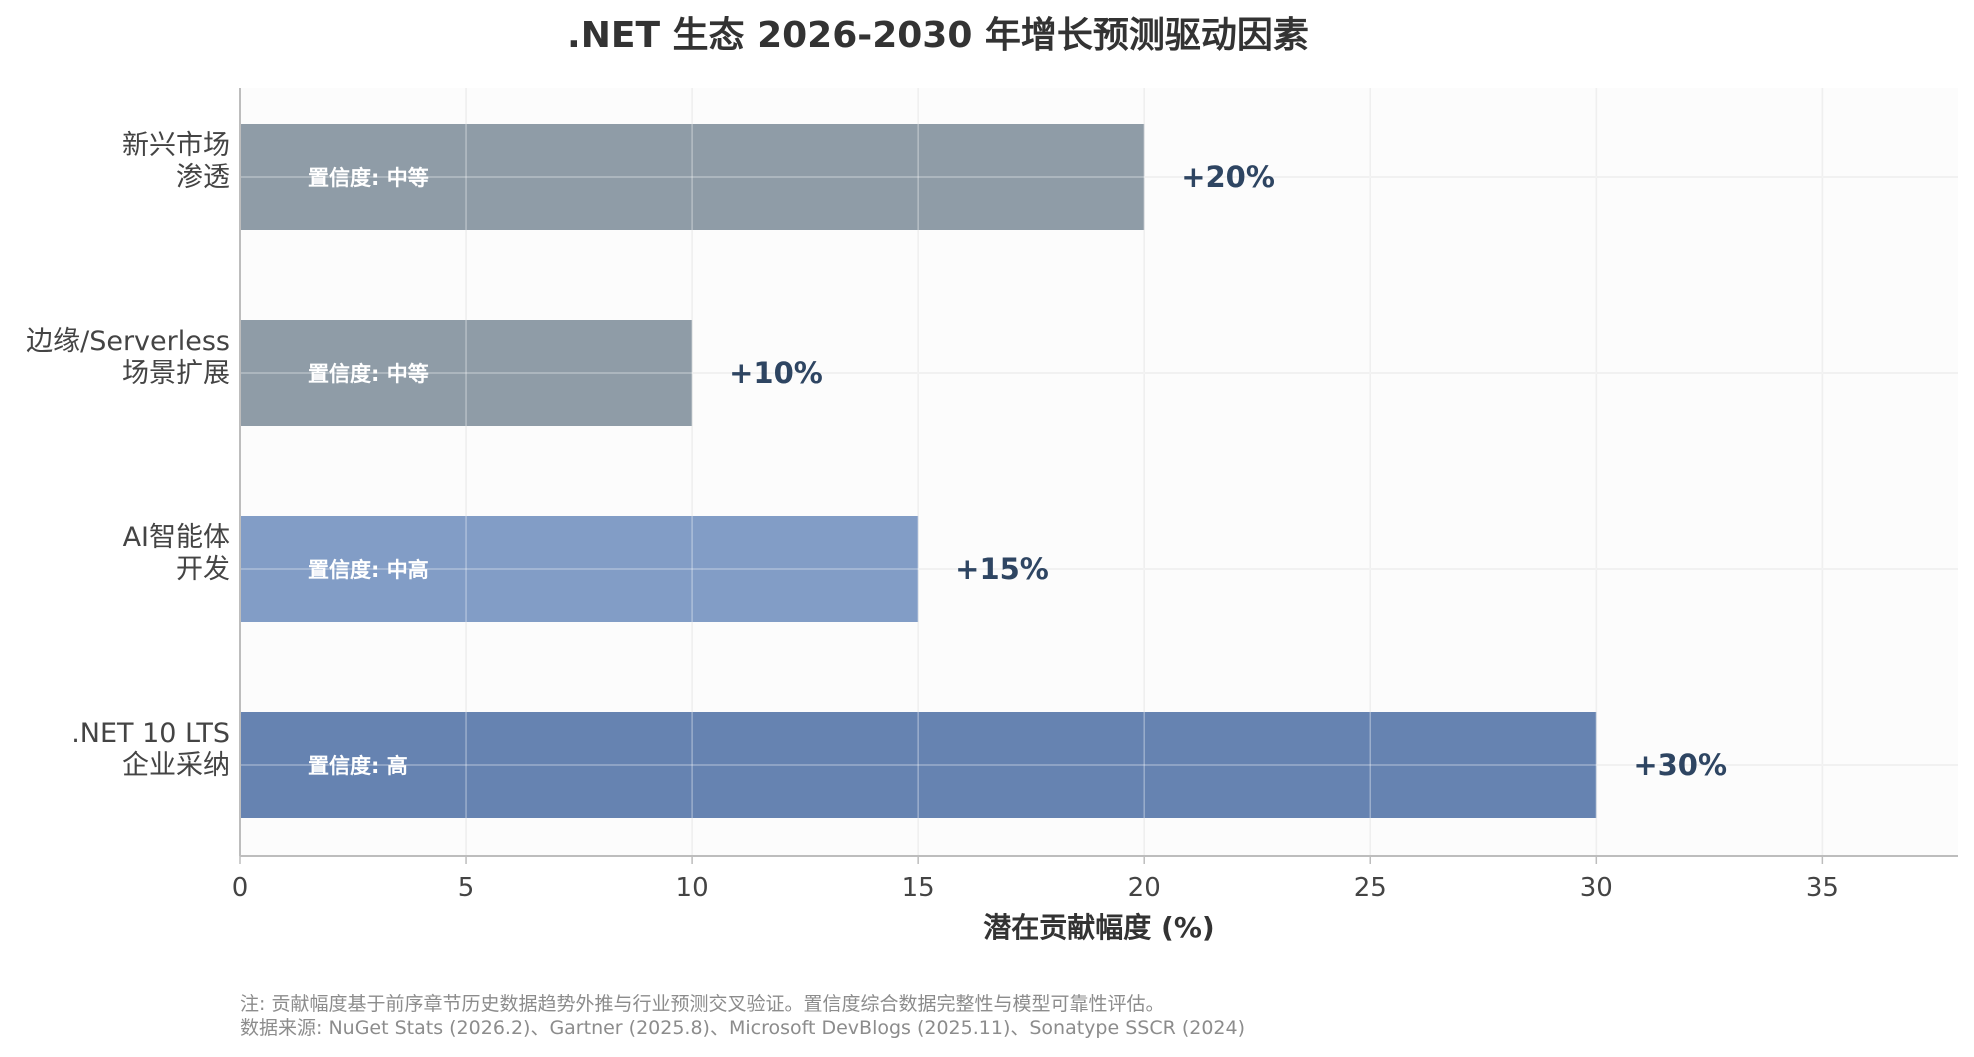 This screenshot has width=1974, height=1057. What do you see at coordinates (1098, 927) in the screenshot?
I see `x-axis-label: 潜在贡献幅度 (%)` at bounding box center [1098, 927].